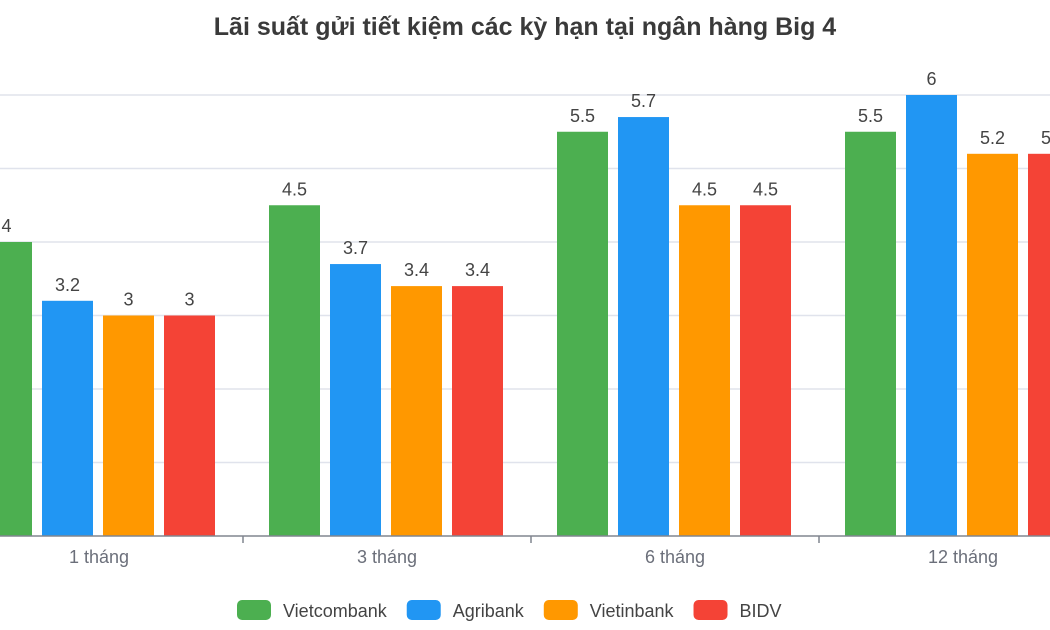  What do you see at coordinates (675, 557) in the screenshot?
I see `x-tick-label: 6 tháng` at bounding box center [675, 557].